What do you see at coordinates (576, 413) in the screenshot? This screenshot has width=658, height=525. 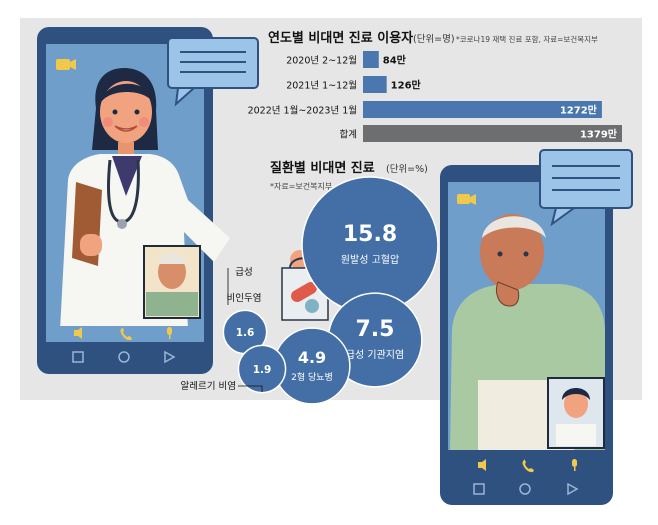 I see `doctor-inset-video` at bounding box center [576, 413].